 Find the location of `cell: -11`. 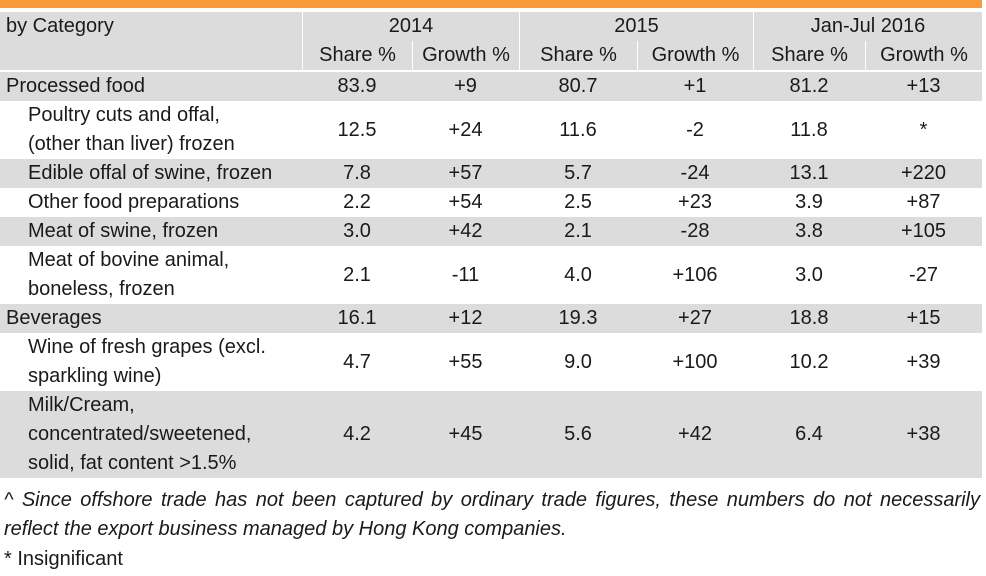

cell: -11 is located at coordinates (465, 275).